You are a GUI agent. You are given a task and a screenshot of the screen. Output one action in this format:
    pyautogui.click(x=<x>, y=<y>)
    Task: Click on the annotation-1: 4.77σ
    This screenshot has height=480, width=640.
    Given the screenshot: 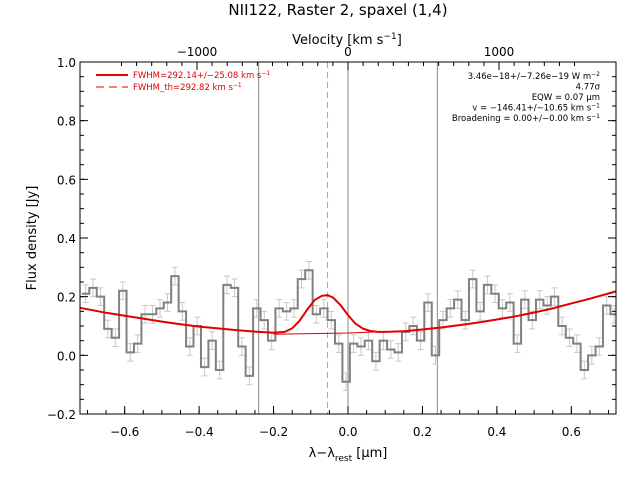 What is the action you would take?
    pyautogui.click(x=588, y=88)
    